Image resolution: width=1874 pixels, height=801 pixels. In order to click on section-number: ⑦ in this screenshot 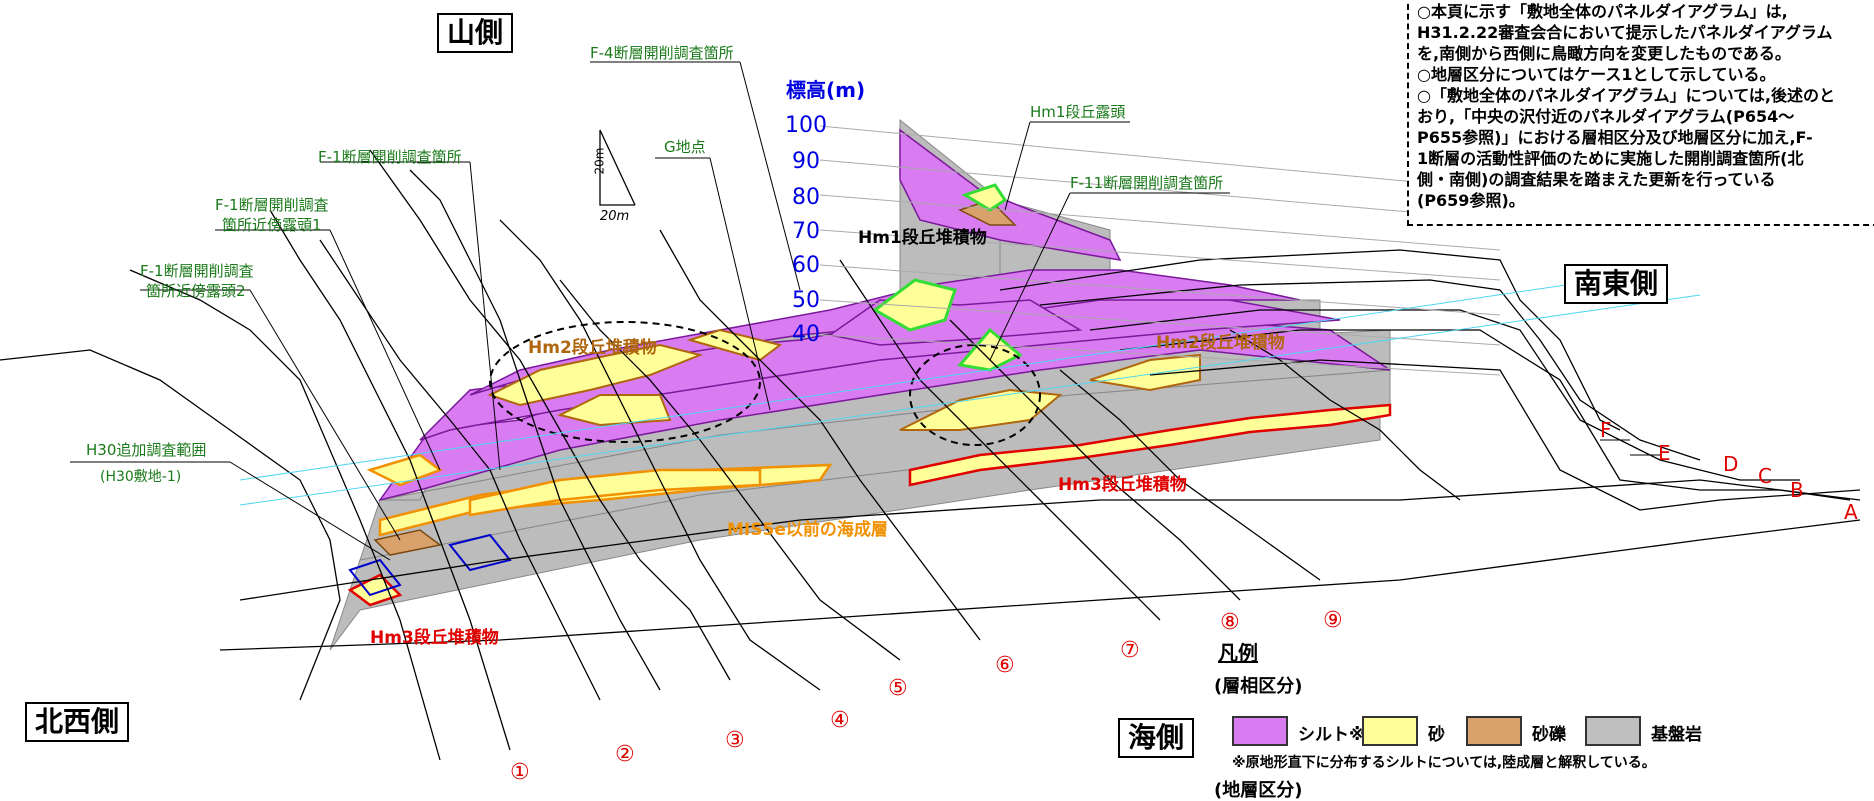, I will do `click(1130, 650)`.